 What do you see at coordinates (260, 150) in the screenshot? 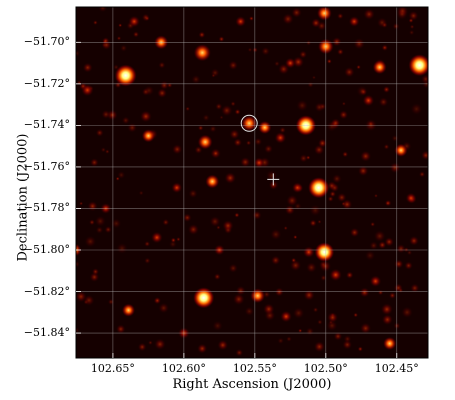
I see `markers-layer` at bounding box center [260, 150].